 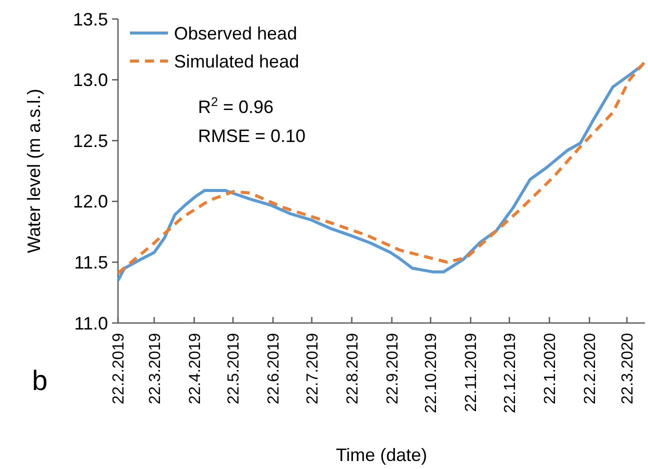 What do you see at coordinates (90, 202) in the screenshot?
I see `y-tick-label: 12.0` at bounding box center [90, 202].